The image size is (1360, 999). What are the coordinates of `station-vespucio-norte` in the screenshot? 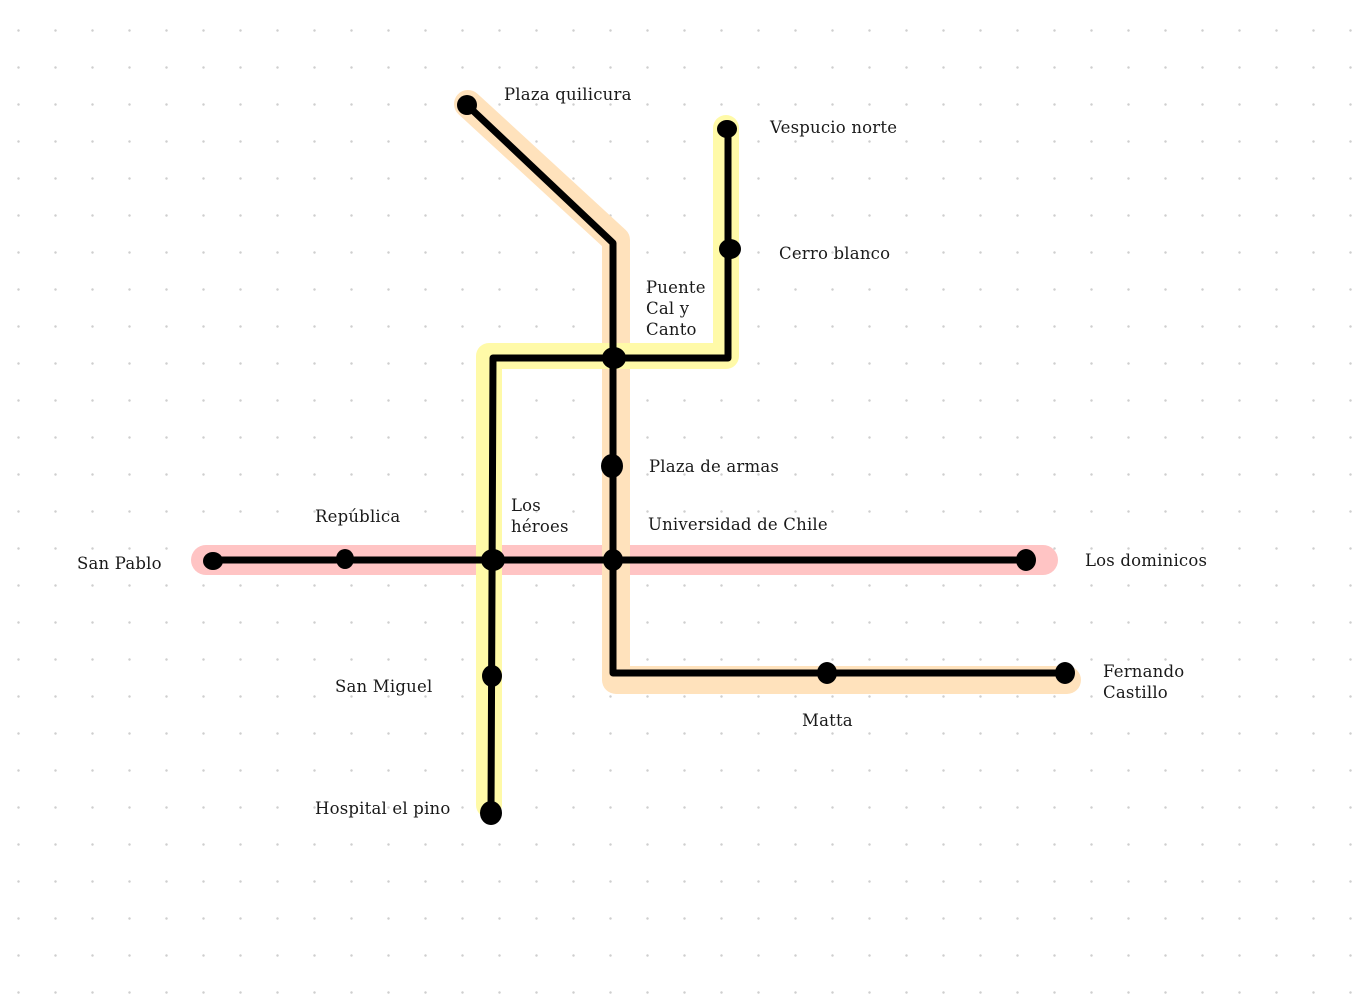 It's located at (727, 129).